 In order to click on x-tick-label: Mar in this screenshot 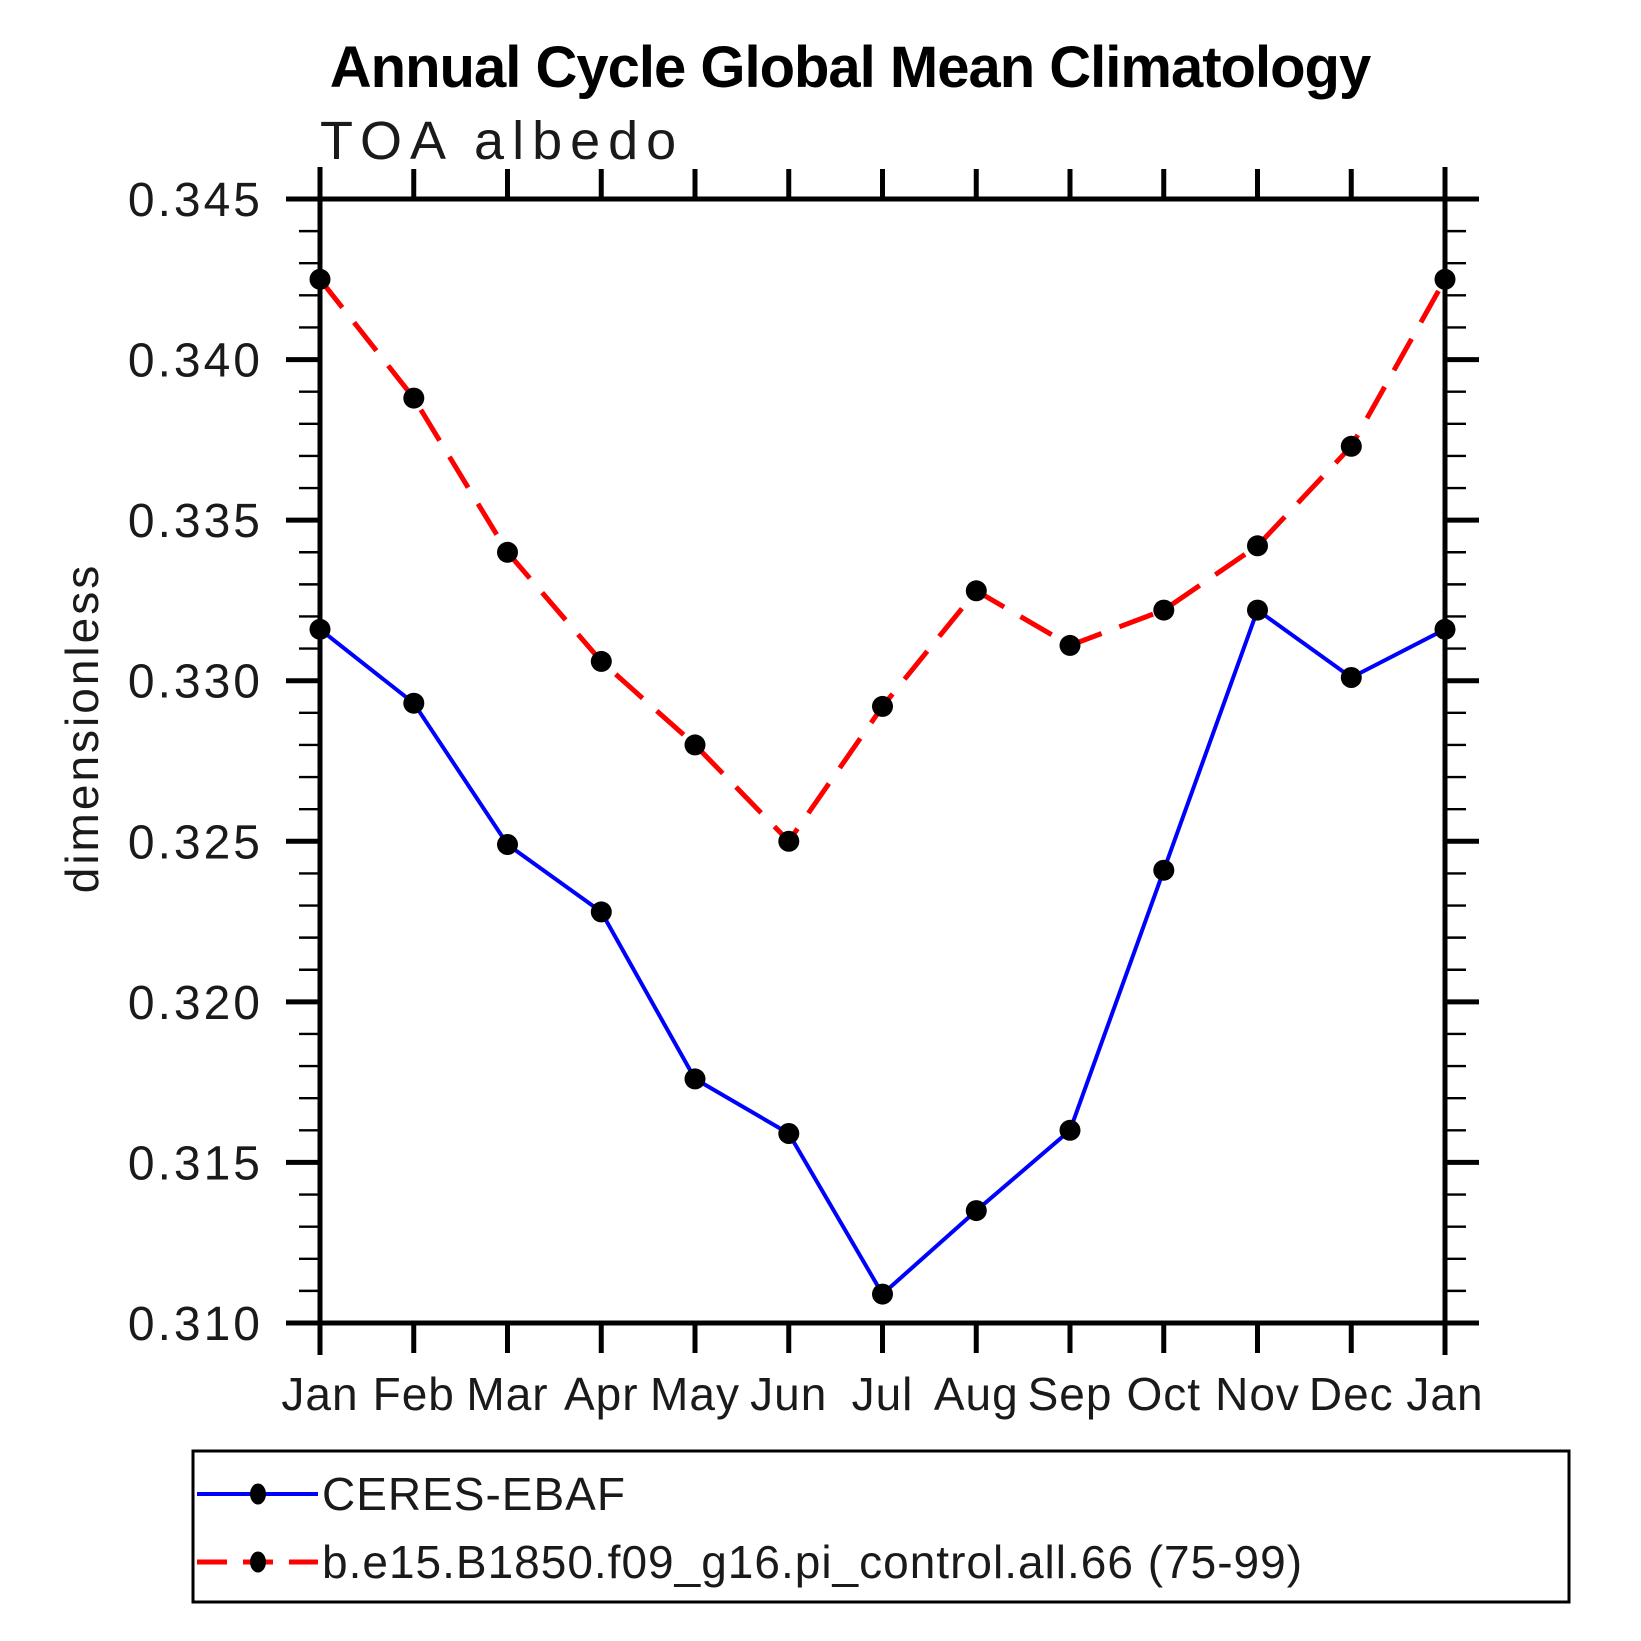, I will do `click(507, 1394)`.